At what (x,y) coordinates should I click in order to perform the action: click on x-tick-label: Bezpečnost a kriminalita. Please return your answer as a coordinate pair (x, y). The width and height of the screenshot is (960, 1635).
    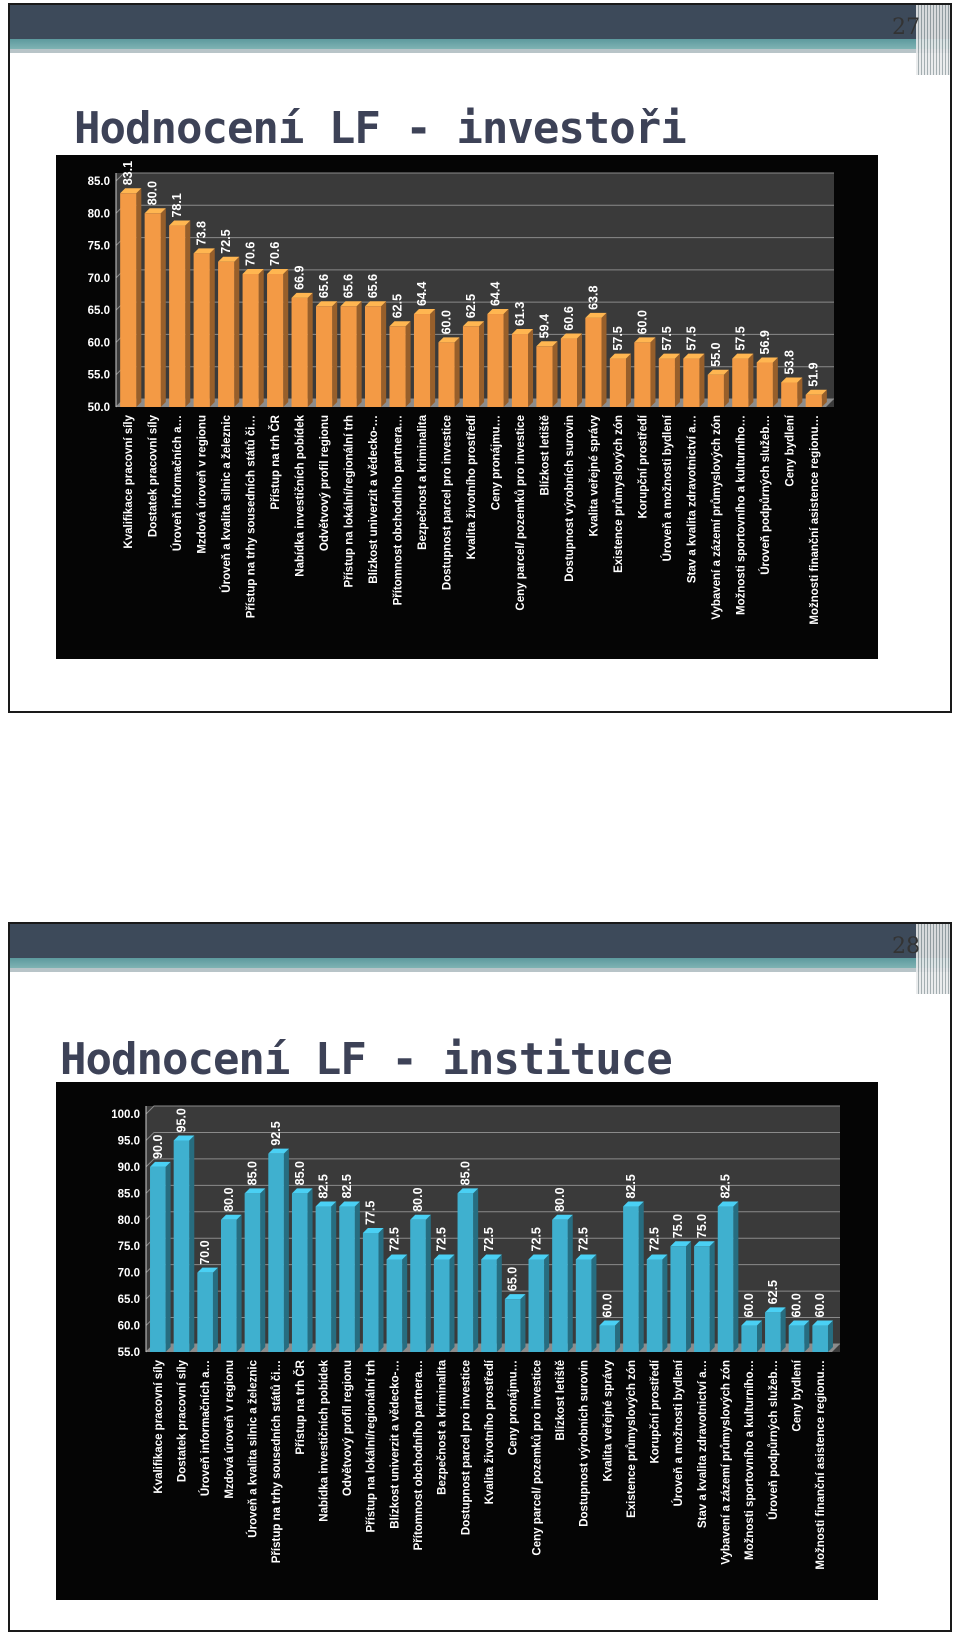
    Looking at the image, I should click on (443, 1426).